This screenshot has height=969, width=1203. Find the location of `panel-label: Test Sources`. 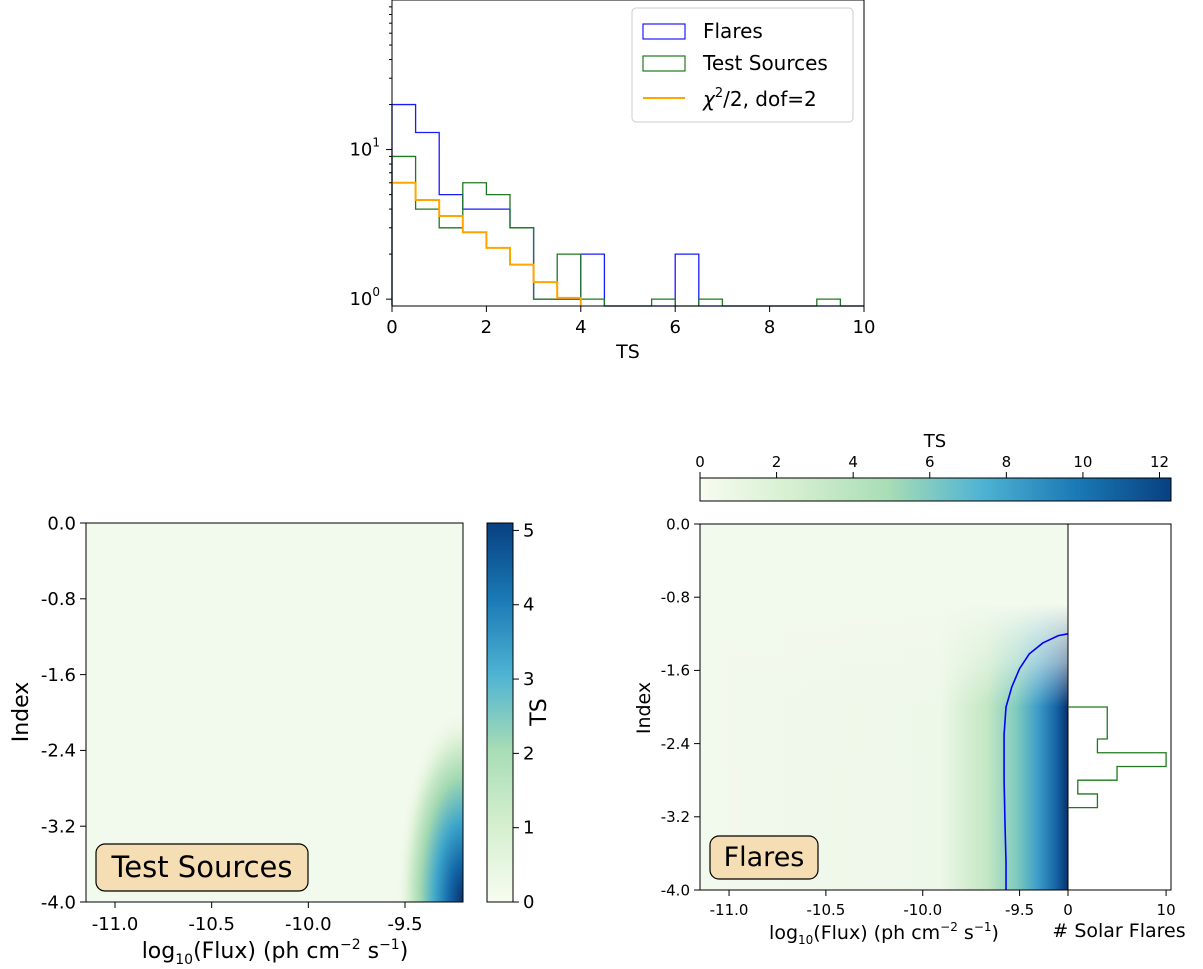

panel-label: Test Sources is located at coordinates (201, 867).